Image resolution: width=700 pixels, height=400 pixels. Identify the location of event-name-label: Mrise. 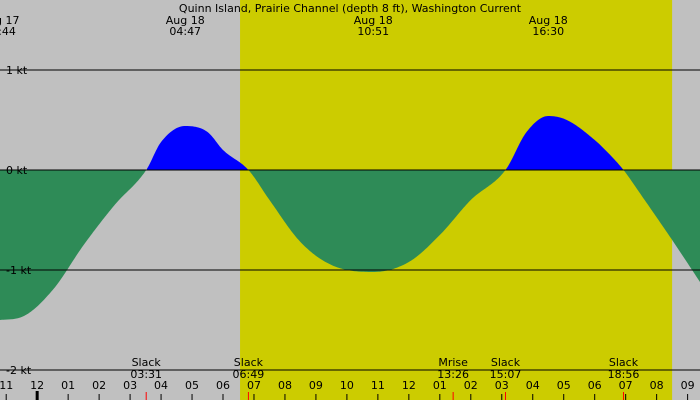
(453, 362).